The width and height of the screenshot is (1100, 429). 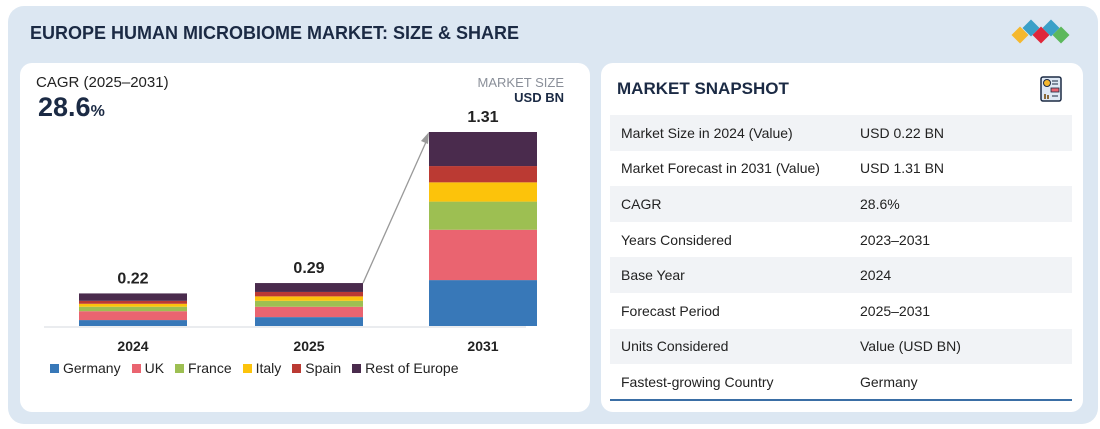 What do you see at coordinates (102, 82) in the screenshot?
I see `cagr-label: CAGR (2025–2031)` at bounding box center [102, 82].